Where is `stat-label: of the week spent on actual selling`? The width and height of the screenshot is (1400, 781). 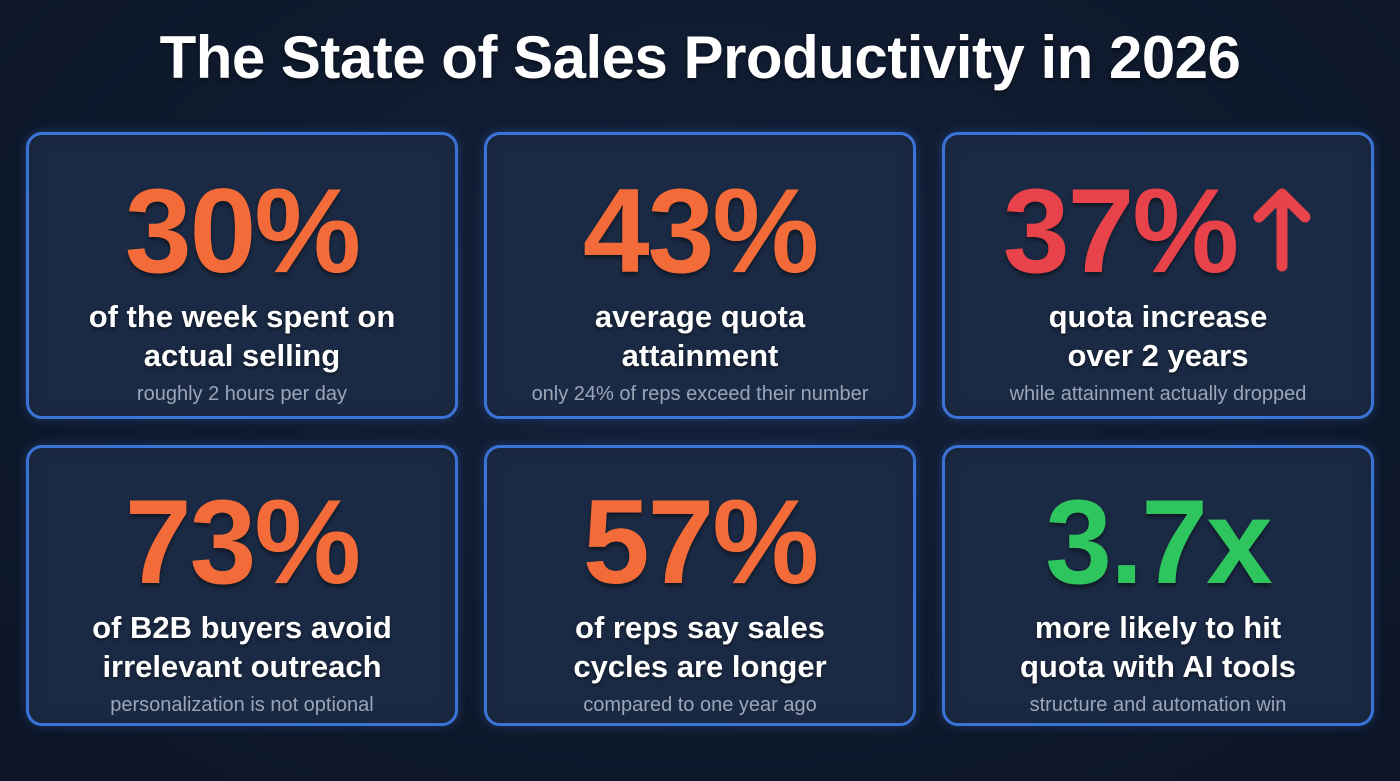 stat-label: of the week spent on actual selling is located at coordinates (242, 336).